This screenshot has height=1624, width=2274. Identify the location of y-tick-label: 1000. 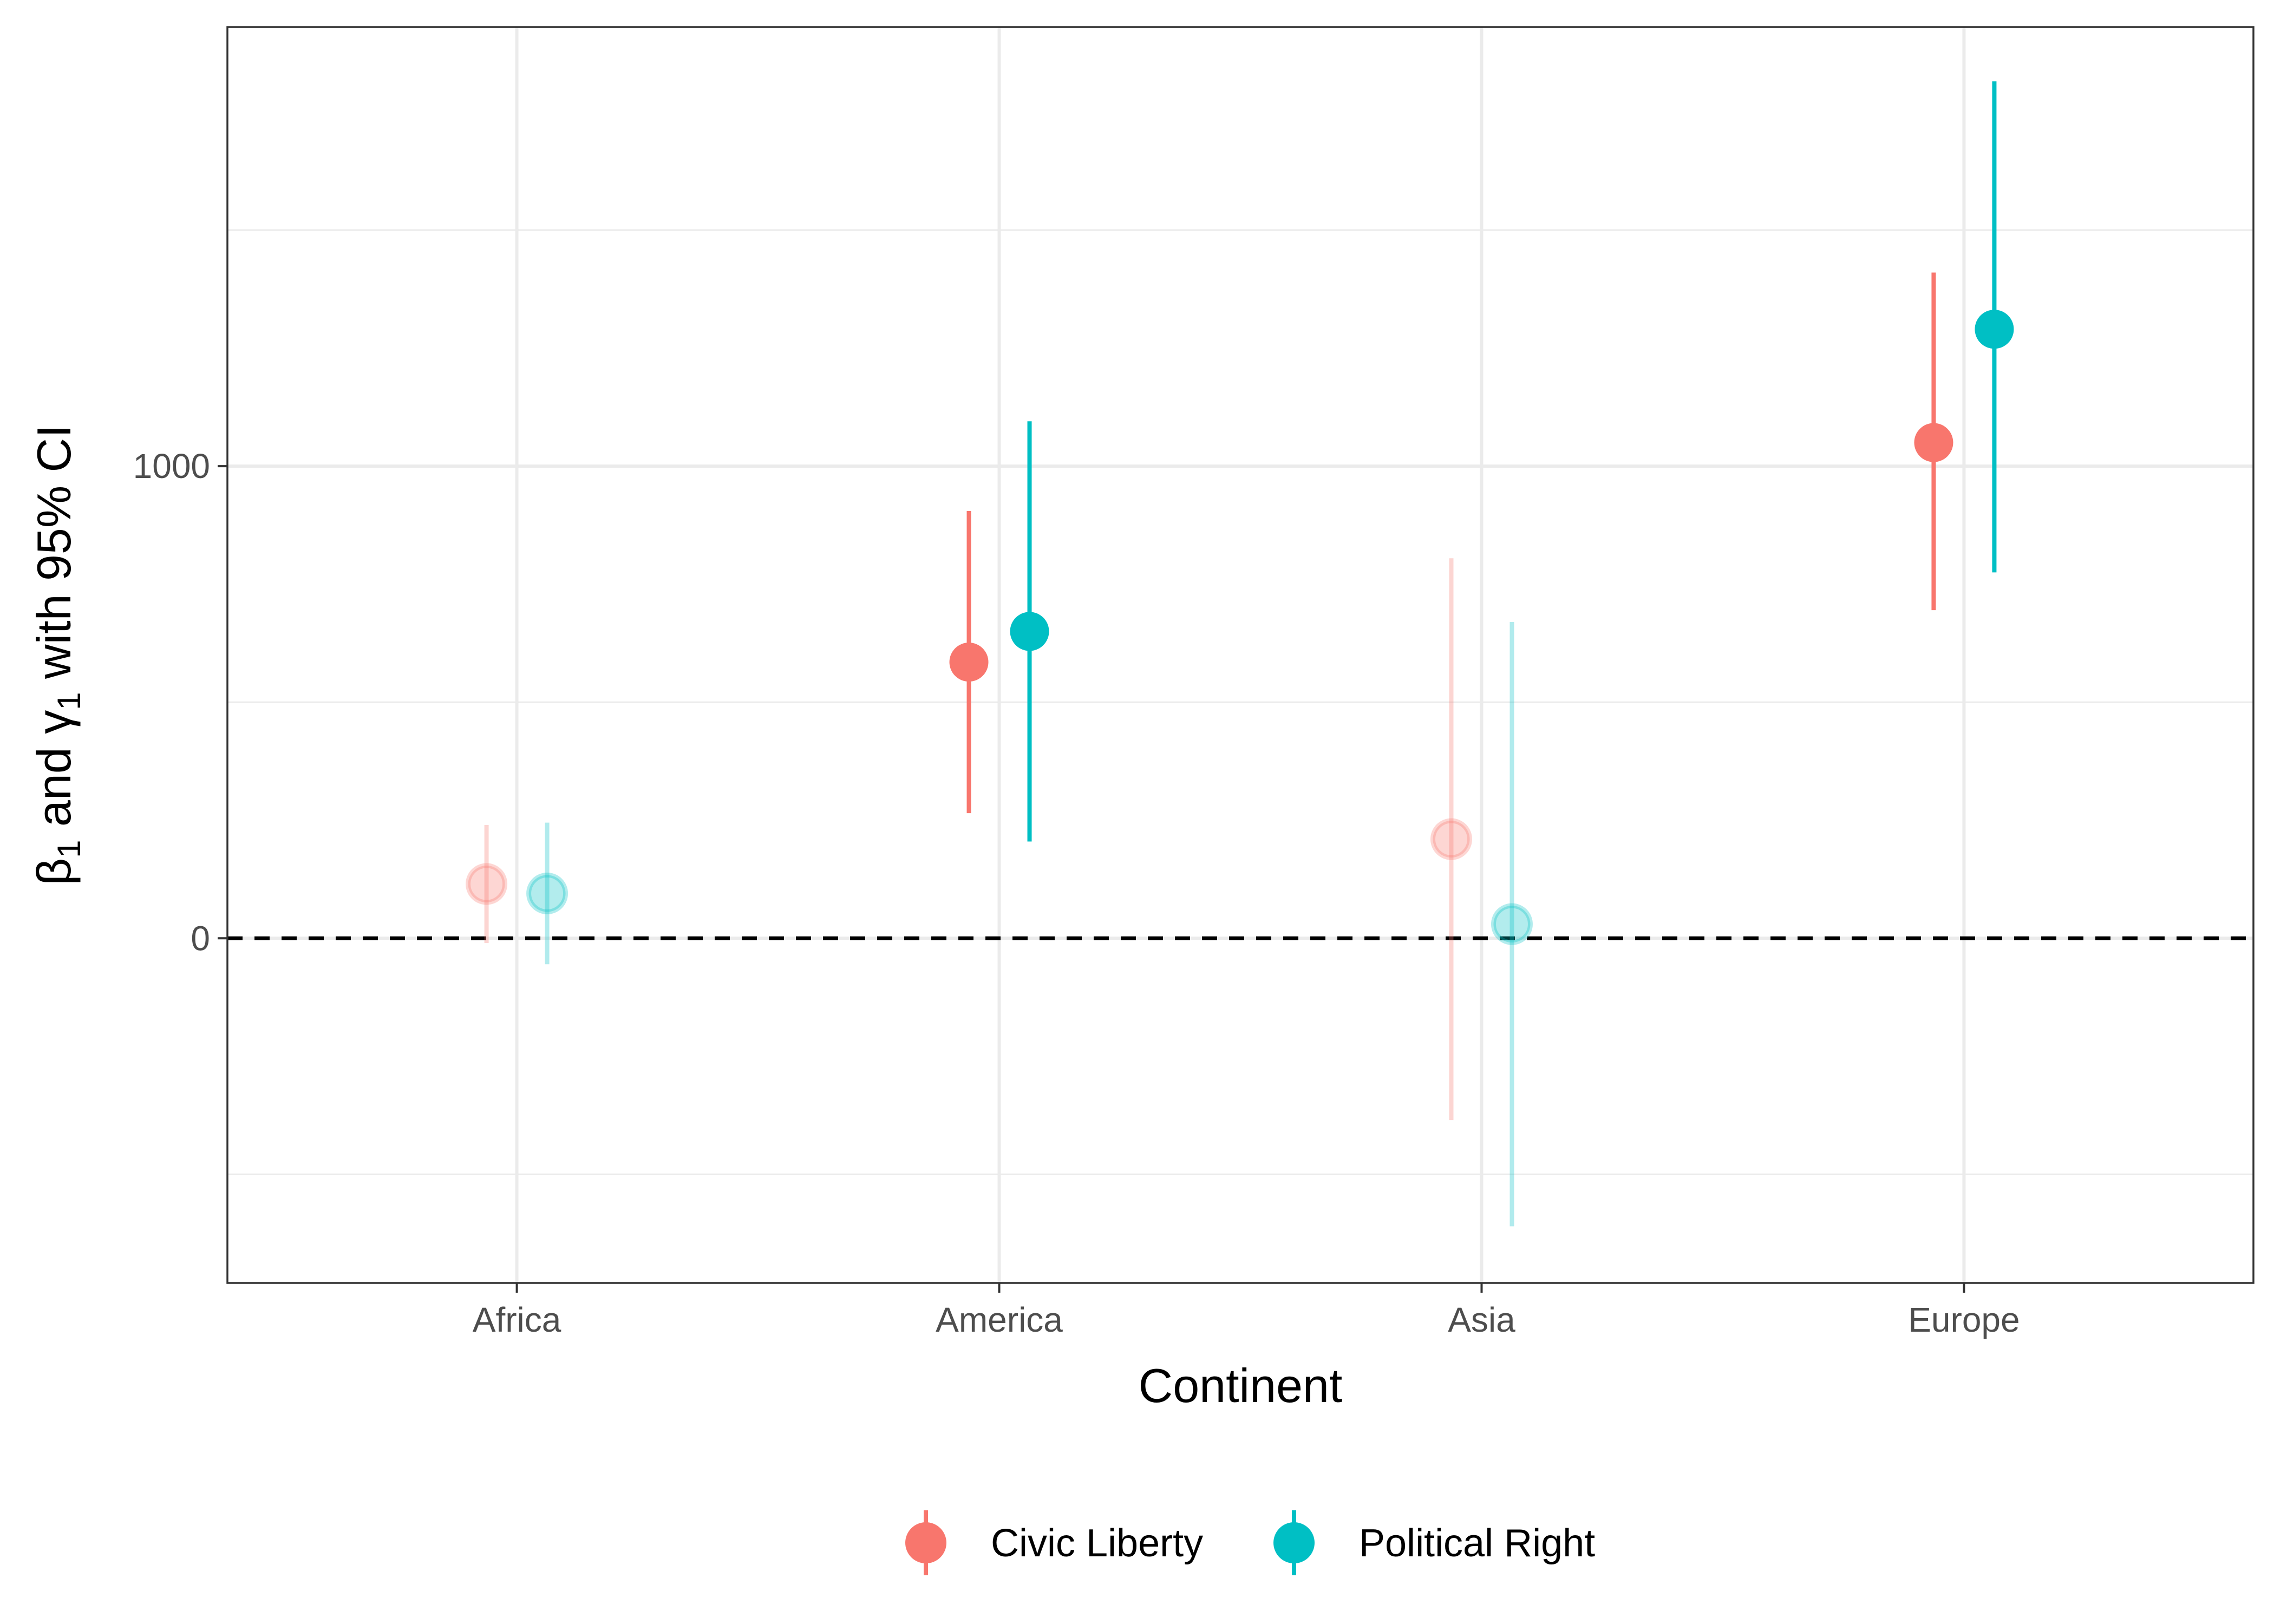
(172, 466).